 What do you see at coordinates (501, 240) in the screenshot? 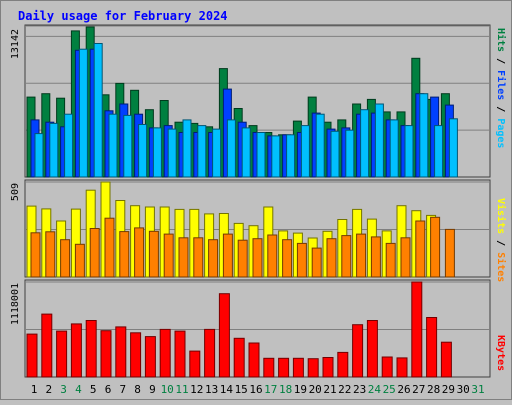
I see `legend-sites-visits: Visits / Sites` at bounding box center [501, 240].